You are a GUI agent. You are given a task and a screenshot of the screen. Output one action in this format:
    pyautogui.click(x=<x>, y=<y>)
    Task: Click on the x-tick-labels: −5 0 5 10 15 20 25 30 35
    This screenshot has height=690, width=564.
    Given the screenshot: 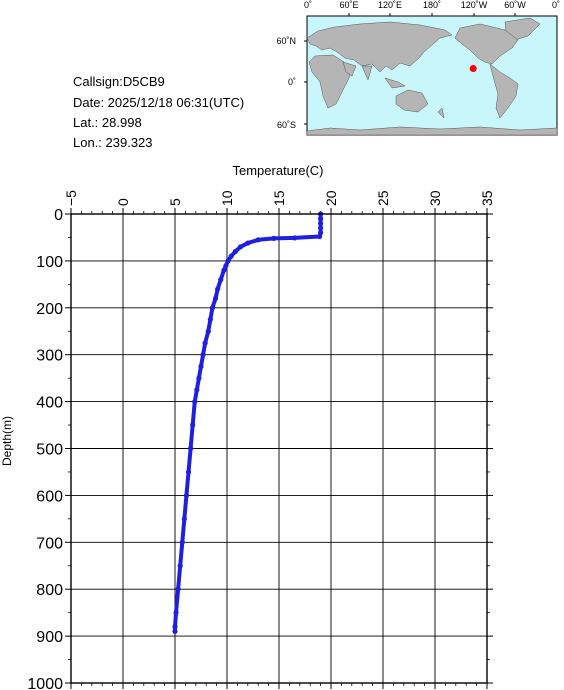 What is the action you would take?
    pyautogui.click(x=279, y=198)
    